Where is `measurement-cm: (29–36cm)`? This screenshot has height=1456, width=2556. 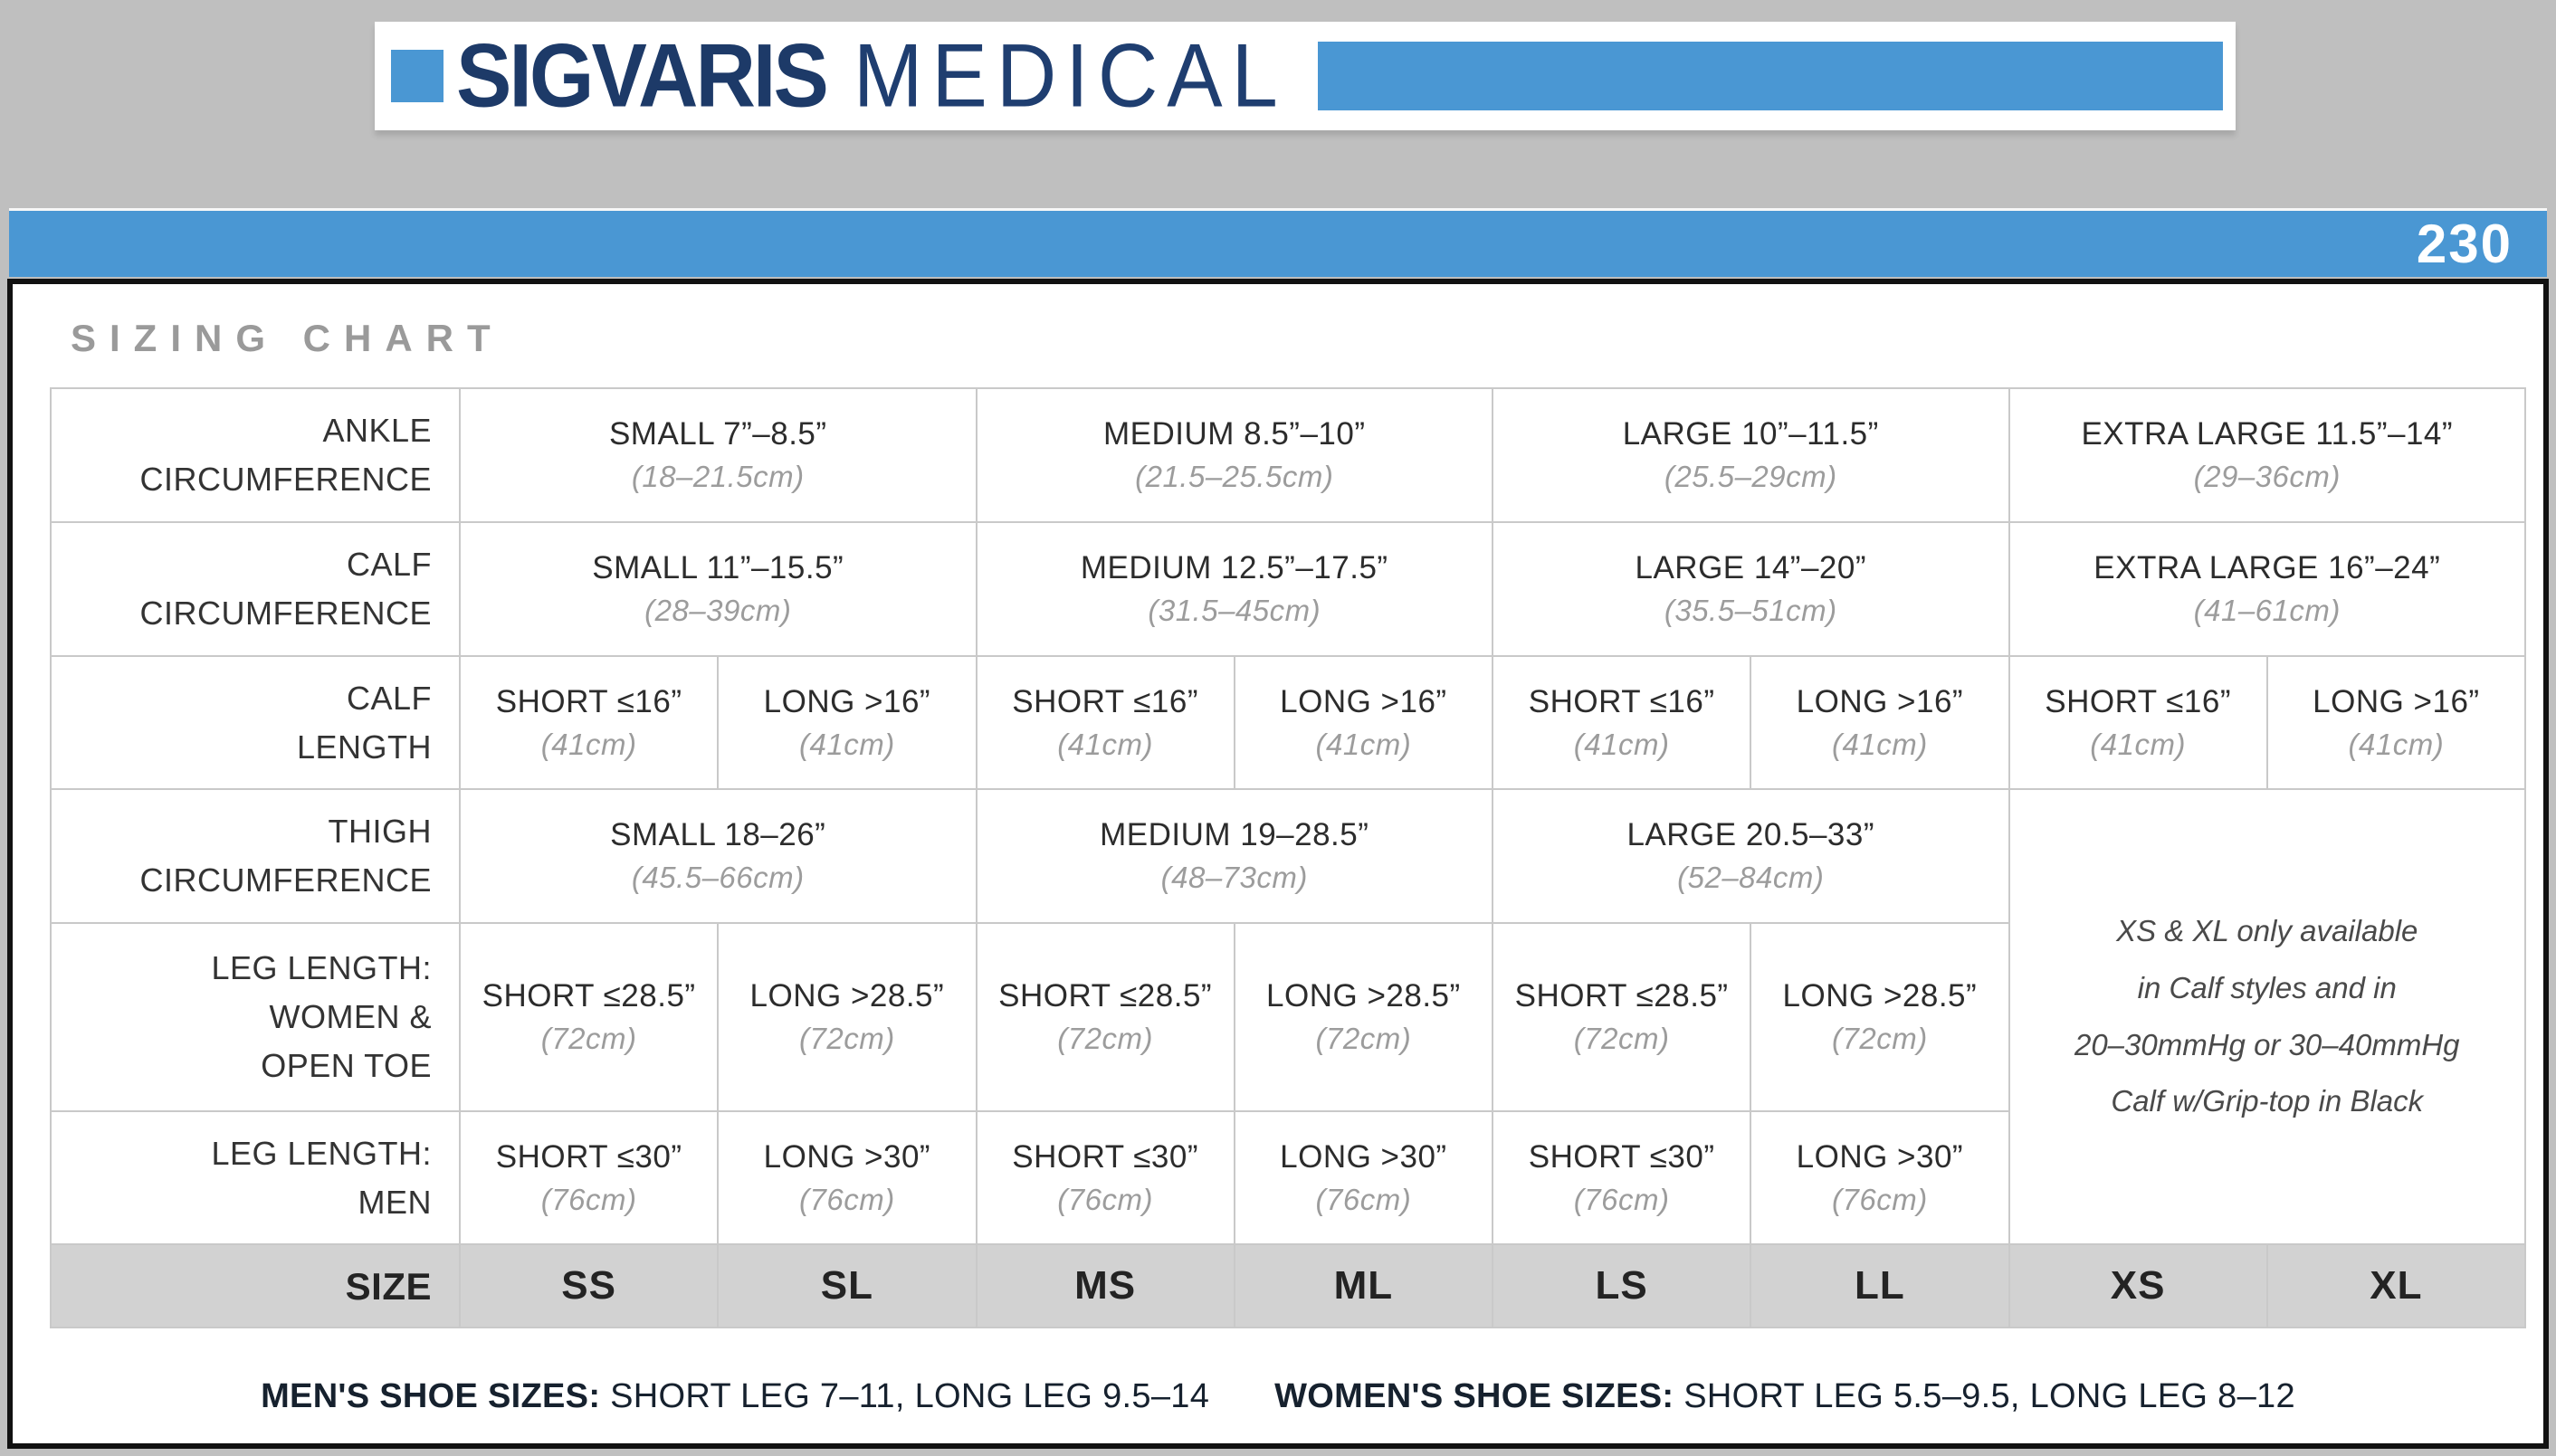 measurement-cm: (29–36cm) is located at coordinates (2267, 476).